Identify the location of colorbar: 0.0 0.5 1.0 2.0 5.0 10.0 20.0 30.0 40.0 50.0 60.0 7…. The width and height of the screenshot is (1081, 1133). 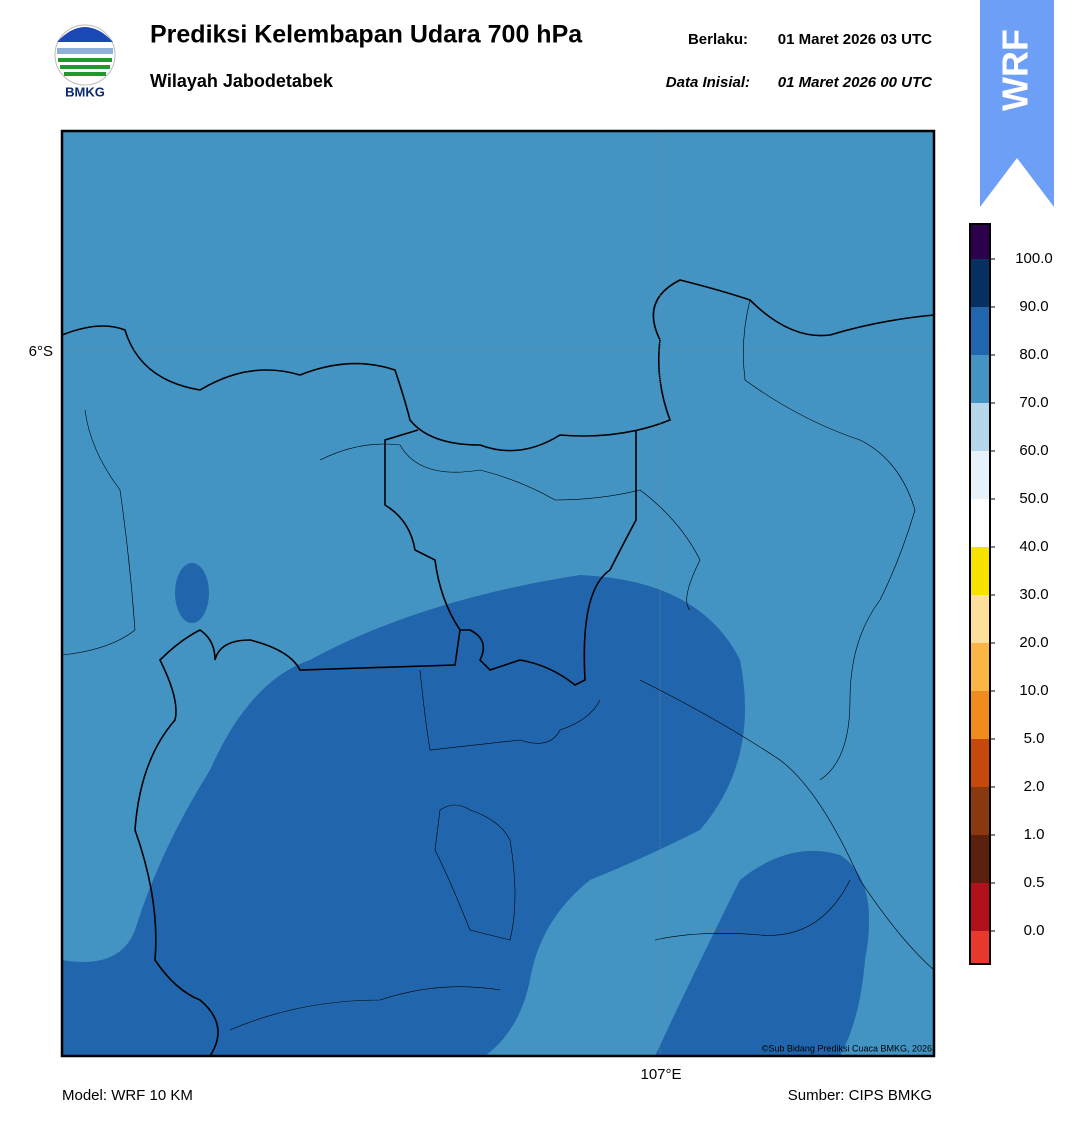
(1011, 594).